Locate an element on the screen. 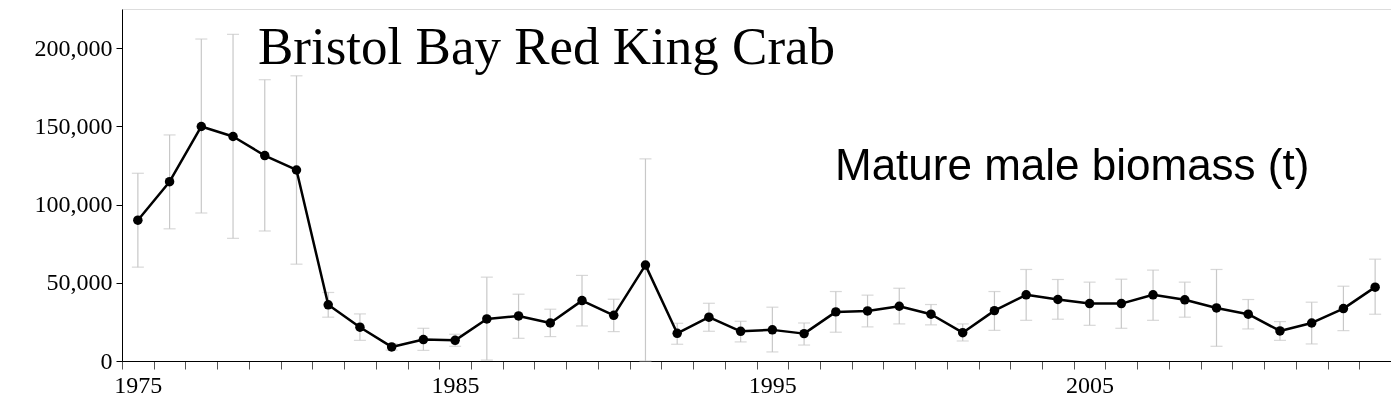  y-tick-label: 200,000 is located at coordinates (73, 47).